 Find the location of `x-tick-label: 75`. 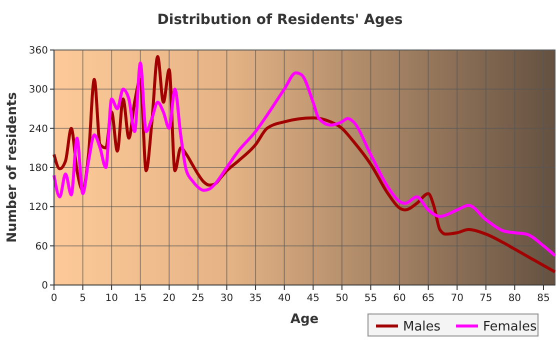

x-tick-label: 75 is located at coordinates (486, 298).